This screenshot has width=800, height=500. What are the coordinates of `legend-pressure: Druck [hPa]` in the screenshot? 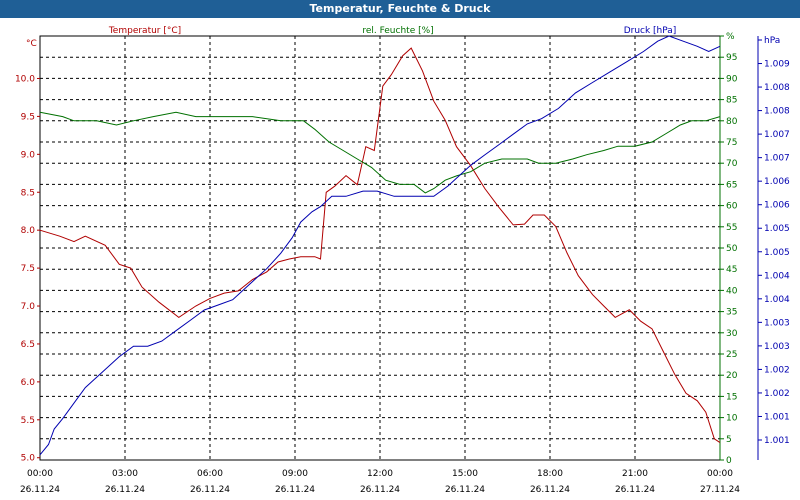 It's located at (650, 31).